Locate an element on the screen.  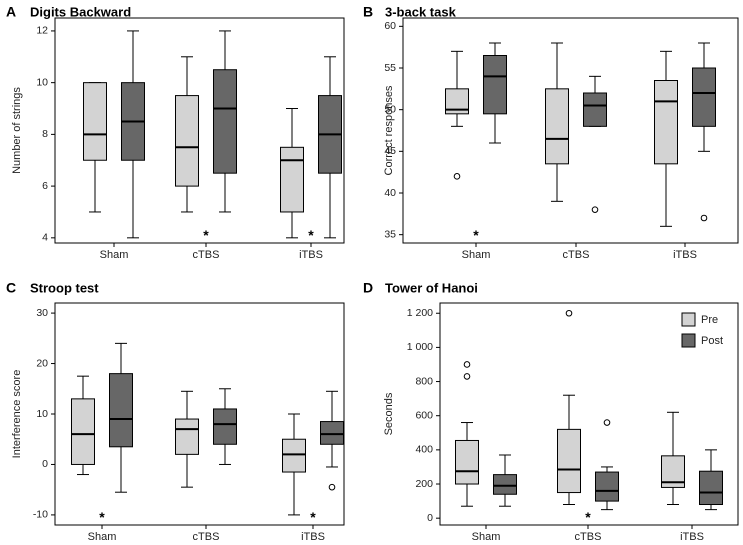
y-tick-label: 20 is located at coordinates (42, 363).